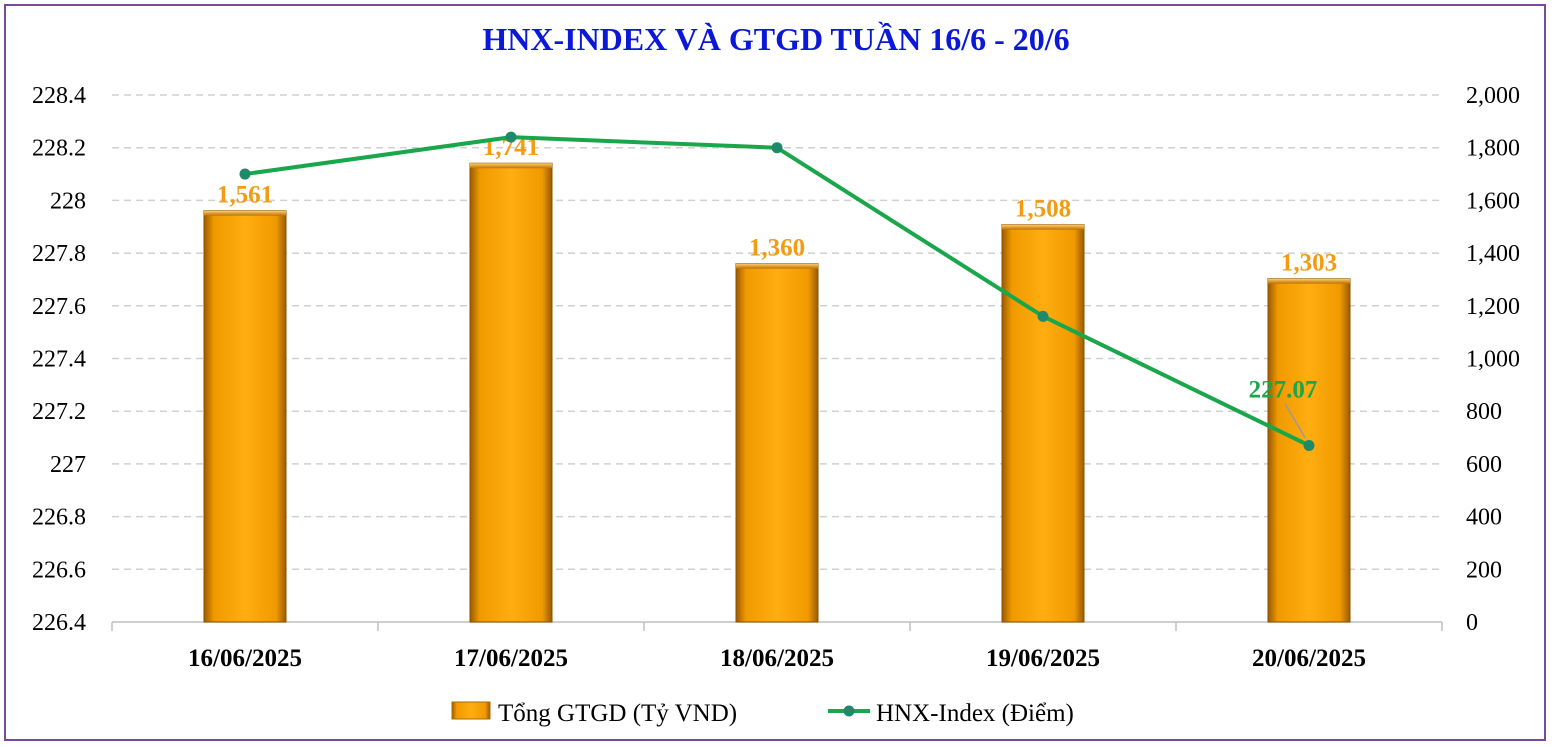  I want to click on legend-bar-label: Tổng GTGD (Tỷ VND), so click(617, 713).